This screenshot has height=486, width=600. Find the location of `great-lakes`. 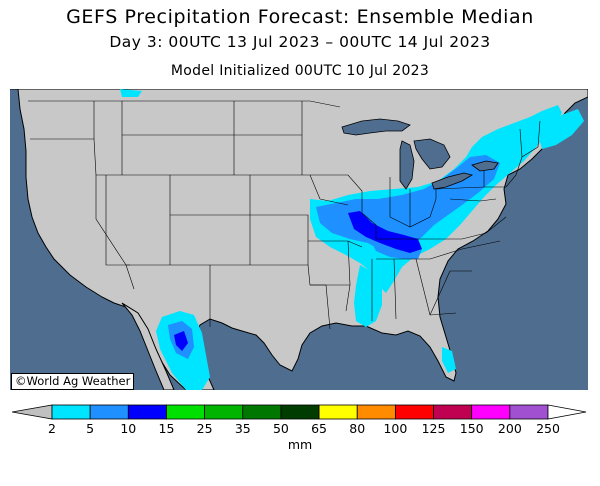

great-lakes is located at coordinates (420, 154).